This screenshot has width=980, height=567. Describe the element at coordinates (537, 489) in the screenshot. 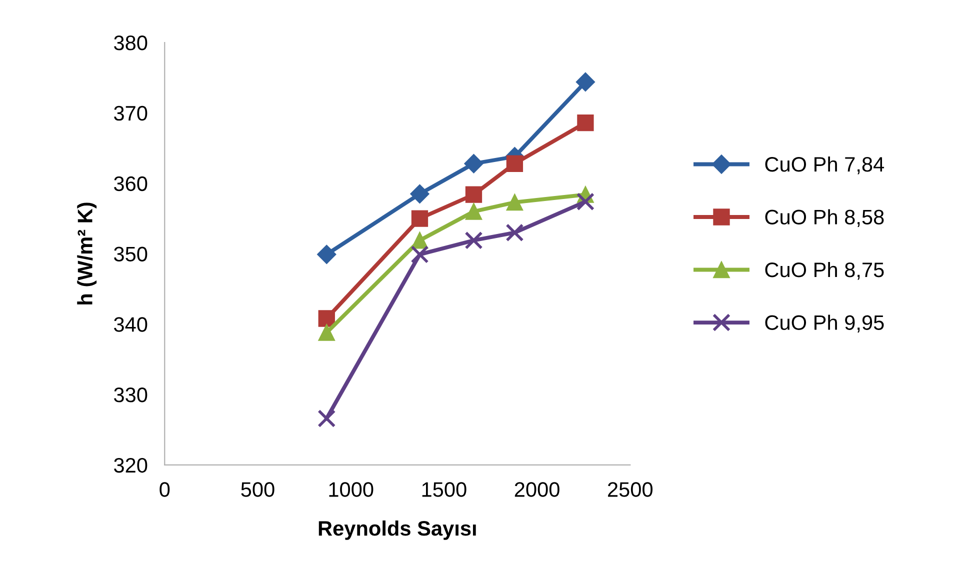

I see `x-tick-label: 2000` at that location.